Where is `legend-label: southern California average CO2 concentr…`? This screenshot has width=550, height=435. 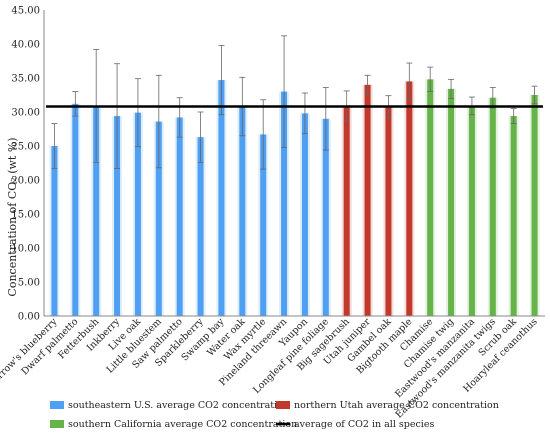
legend-label: southern California average CO2 concentr… is located at coordinates (182, 424).